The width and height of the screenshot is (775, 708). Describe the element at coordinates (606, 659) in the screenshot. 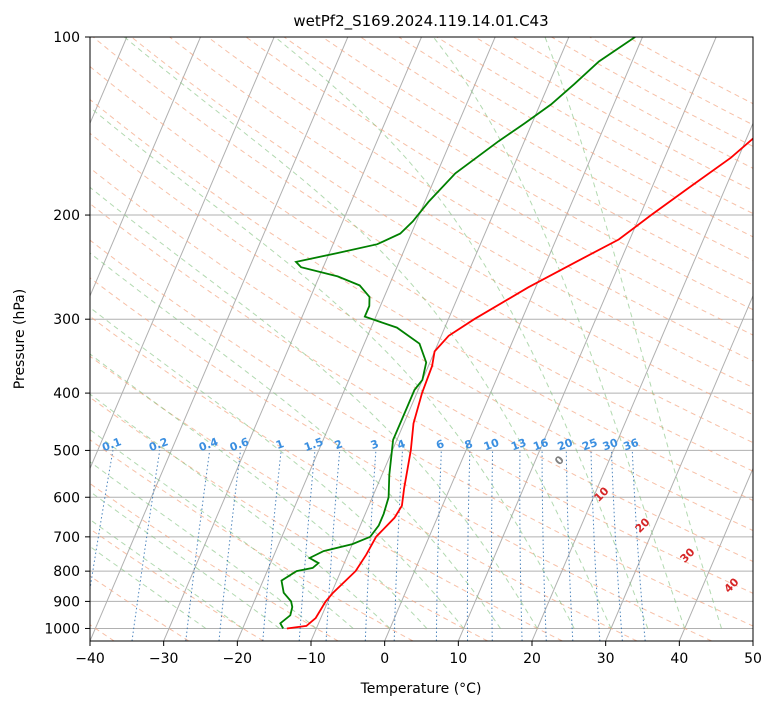

I see `x-tick-label: 30` at that location.